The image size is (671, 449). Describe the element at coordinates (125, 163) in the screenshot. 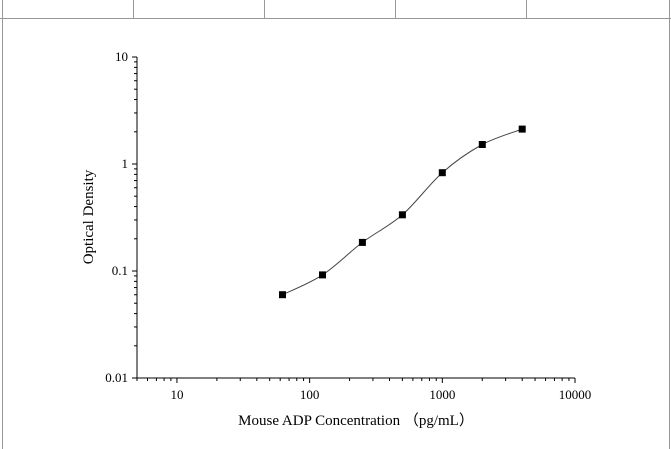

I see `y-tick-label: 1` at that location.